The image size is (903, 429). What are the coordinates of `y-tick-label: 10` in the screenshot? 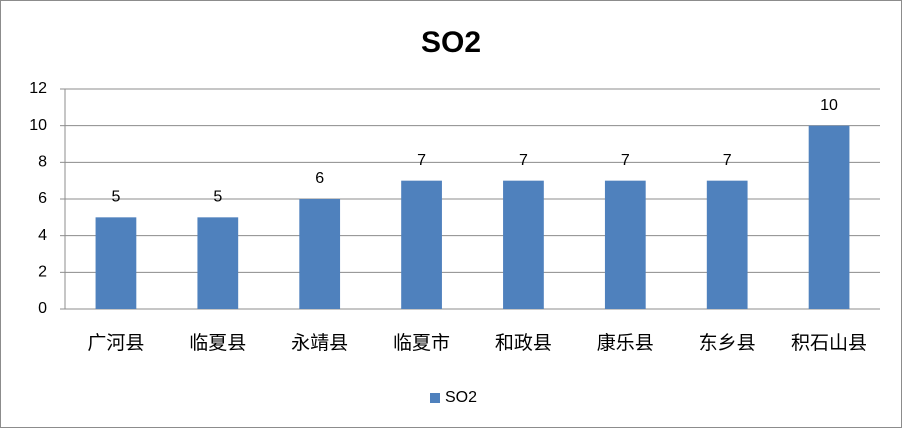 It's located at (38, 125).